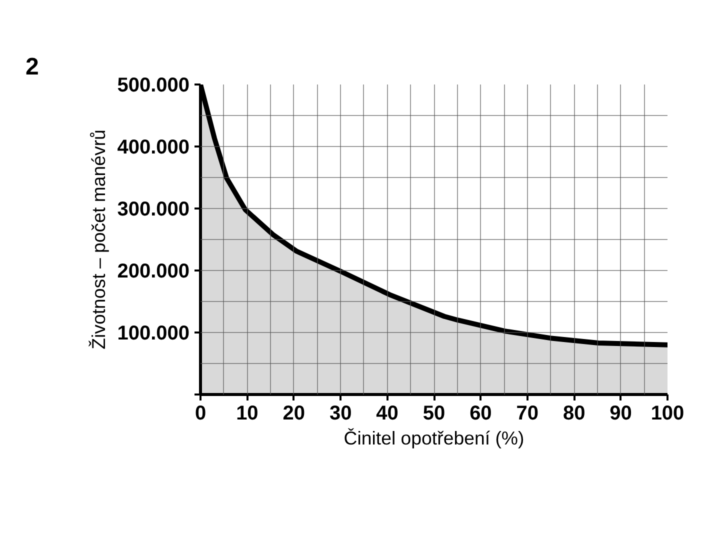  Describe the element at coordinates (32, 67) in the screenshot. I see `text: 2` at that location.